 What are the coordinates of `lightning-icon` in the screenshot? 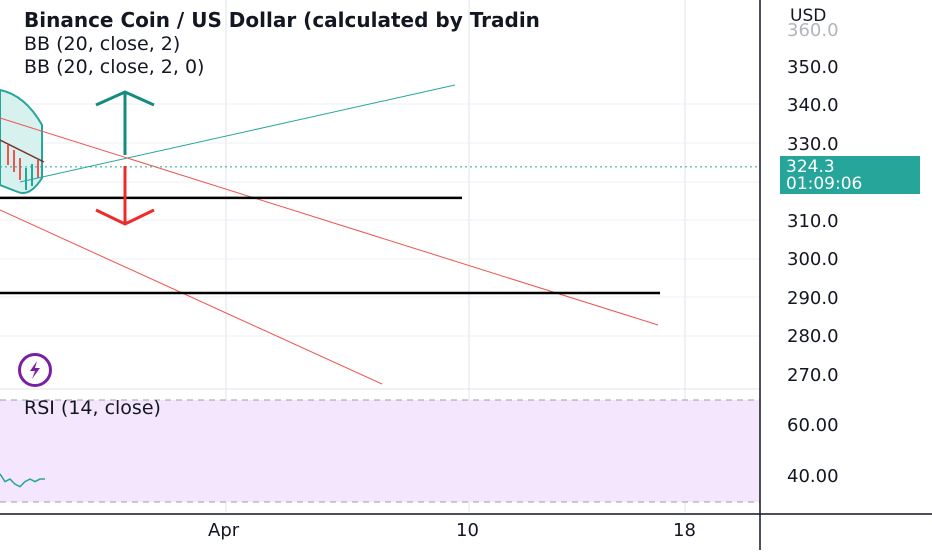 It's located at (35, 370).